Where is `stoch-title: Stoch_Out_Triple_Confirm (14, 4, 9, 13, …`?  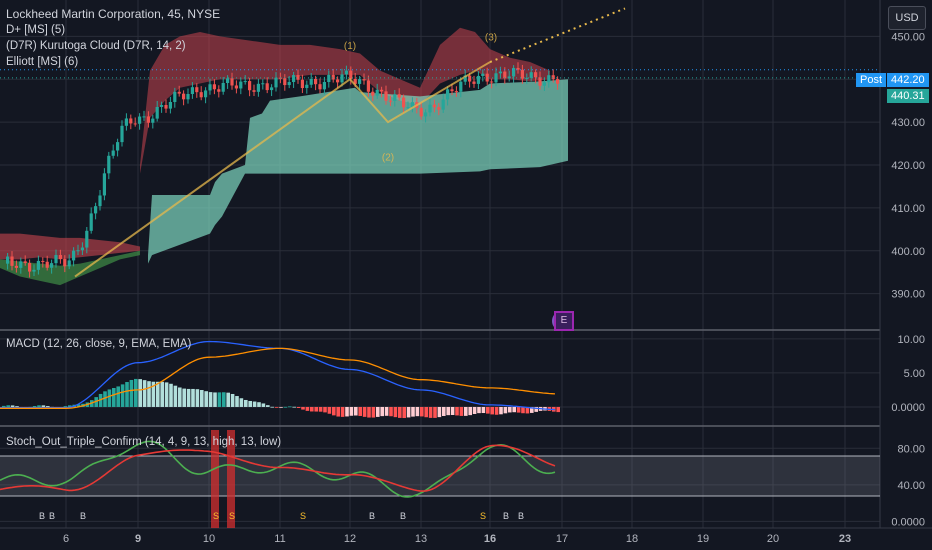
stoch-title: Stoch_Out_Triple_Confirm (14, 4, 9, 13, … is located at coordinates (144, 442).